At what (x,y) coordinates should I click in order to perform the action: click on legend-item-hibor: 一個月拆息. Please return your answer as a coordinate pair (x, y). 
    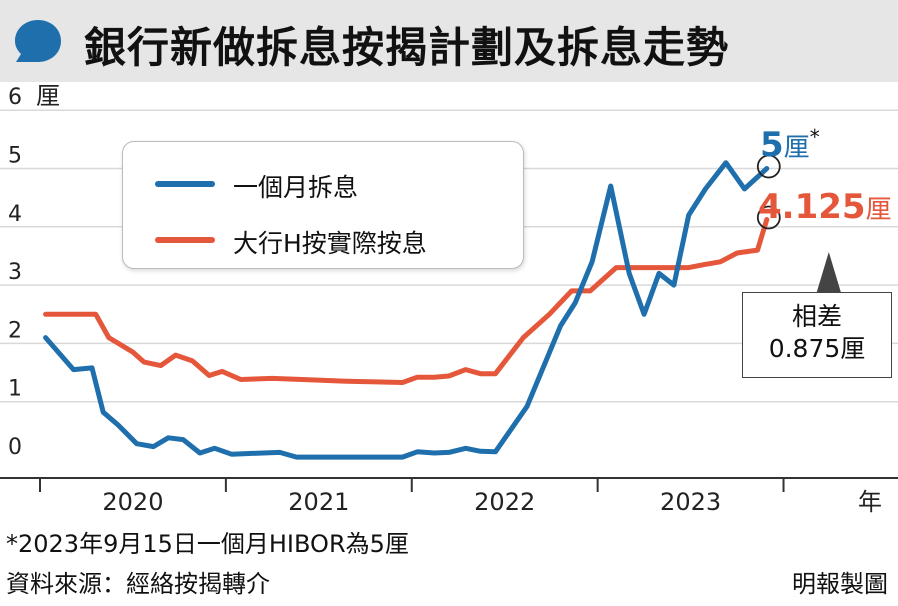
    Looking at the image, I should click on (323, 184).